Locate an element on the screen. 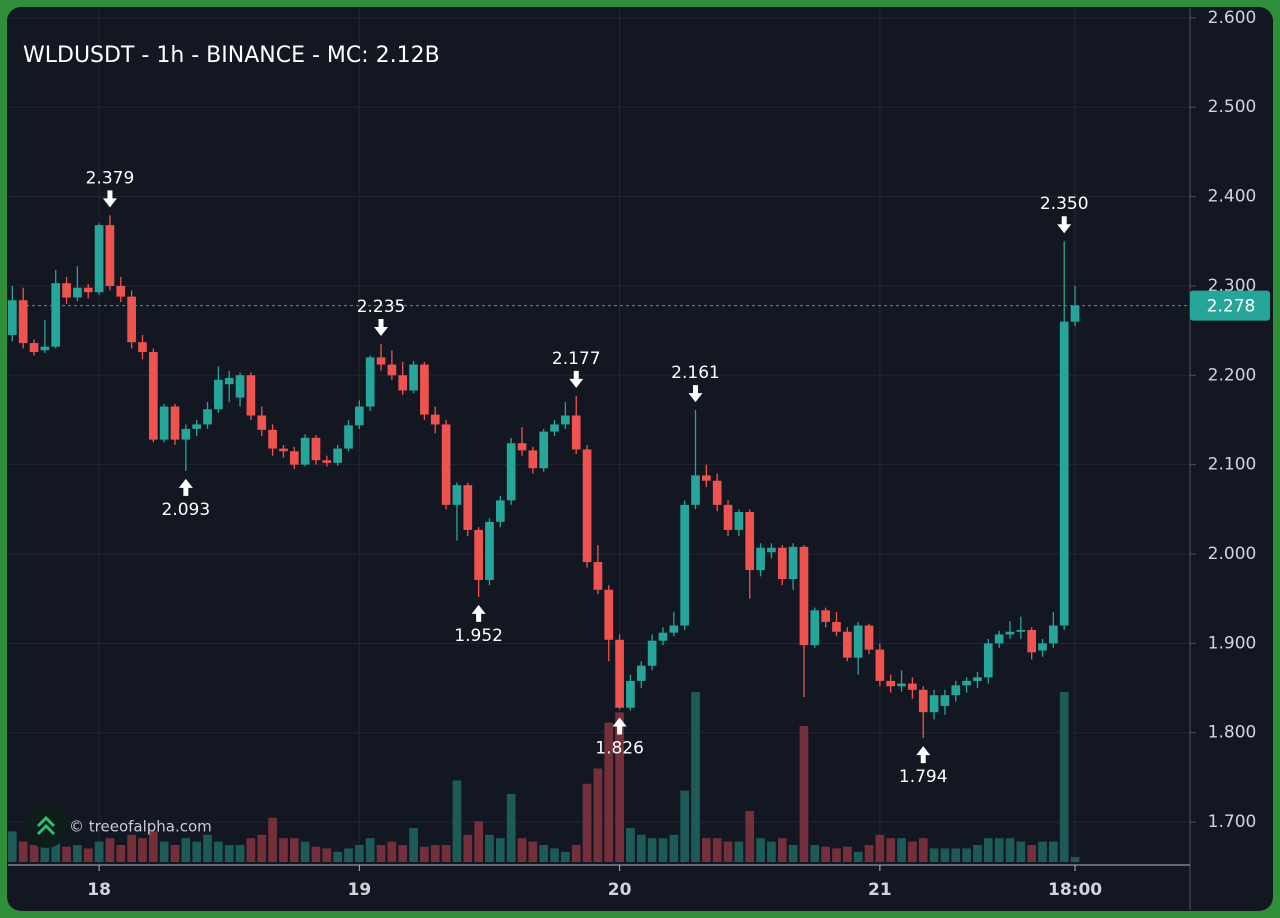  x-tick-label: 20 is located at coordinates (620, 890).